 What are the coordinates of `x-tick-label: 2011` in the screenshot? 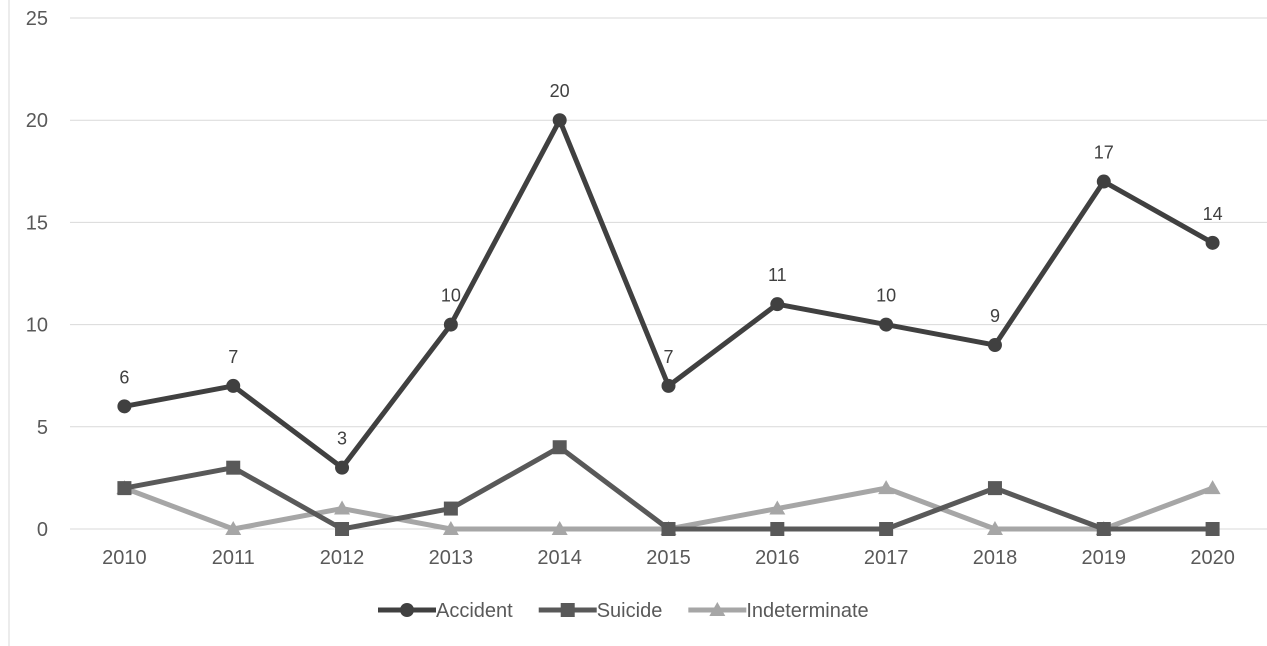 It's located at (233, 558).